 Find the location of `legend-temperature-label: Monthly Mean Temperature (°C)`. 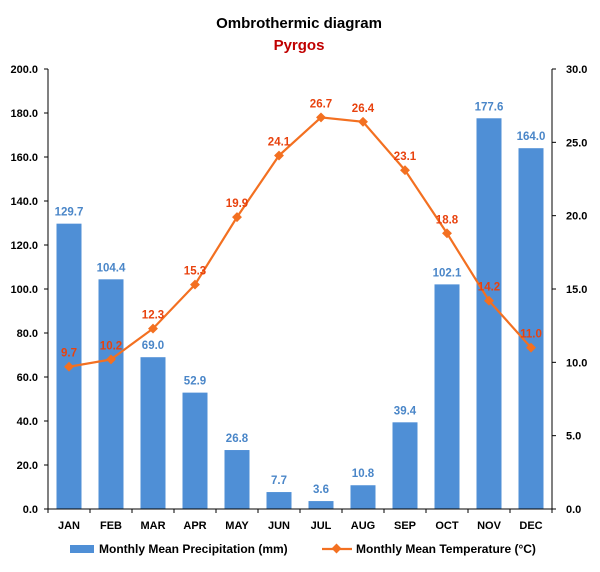

legend-temperature-label: Monthly Mean Temperature (°C) is located at coordinates (446, 549).